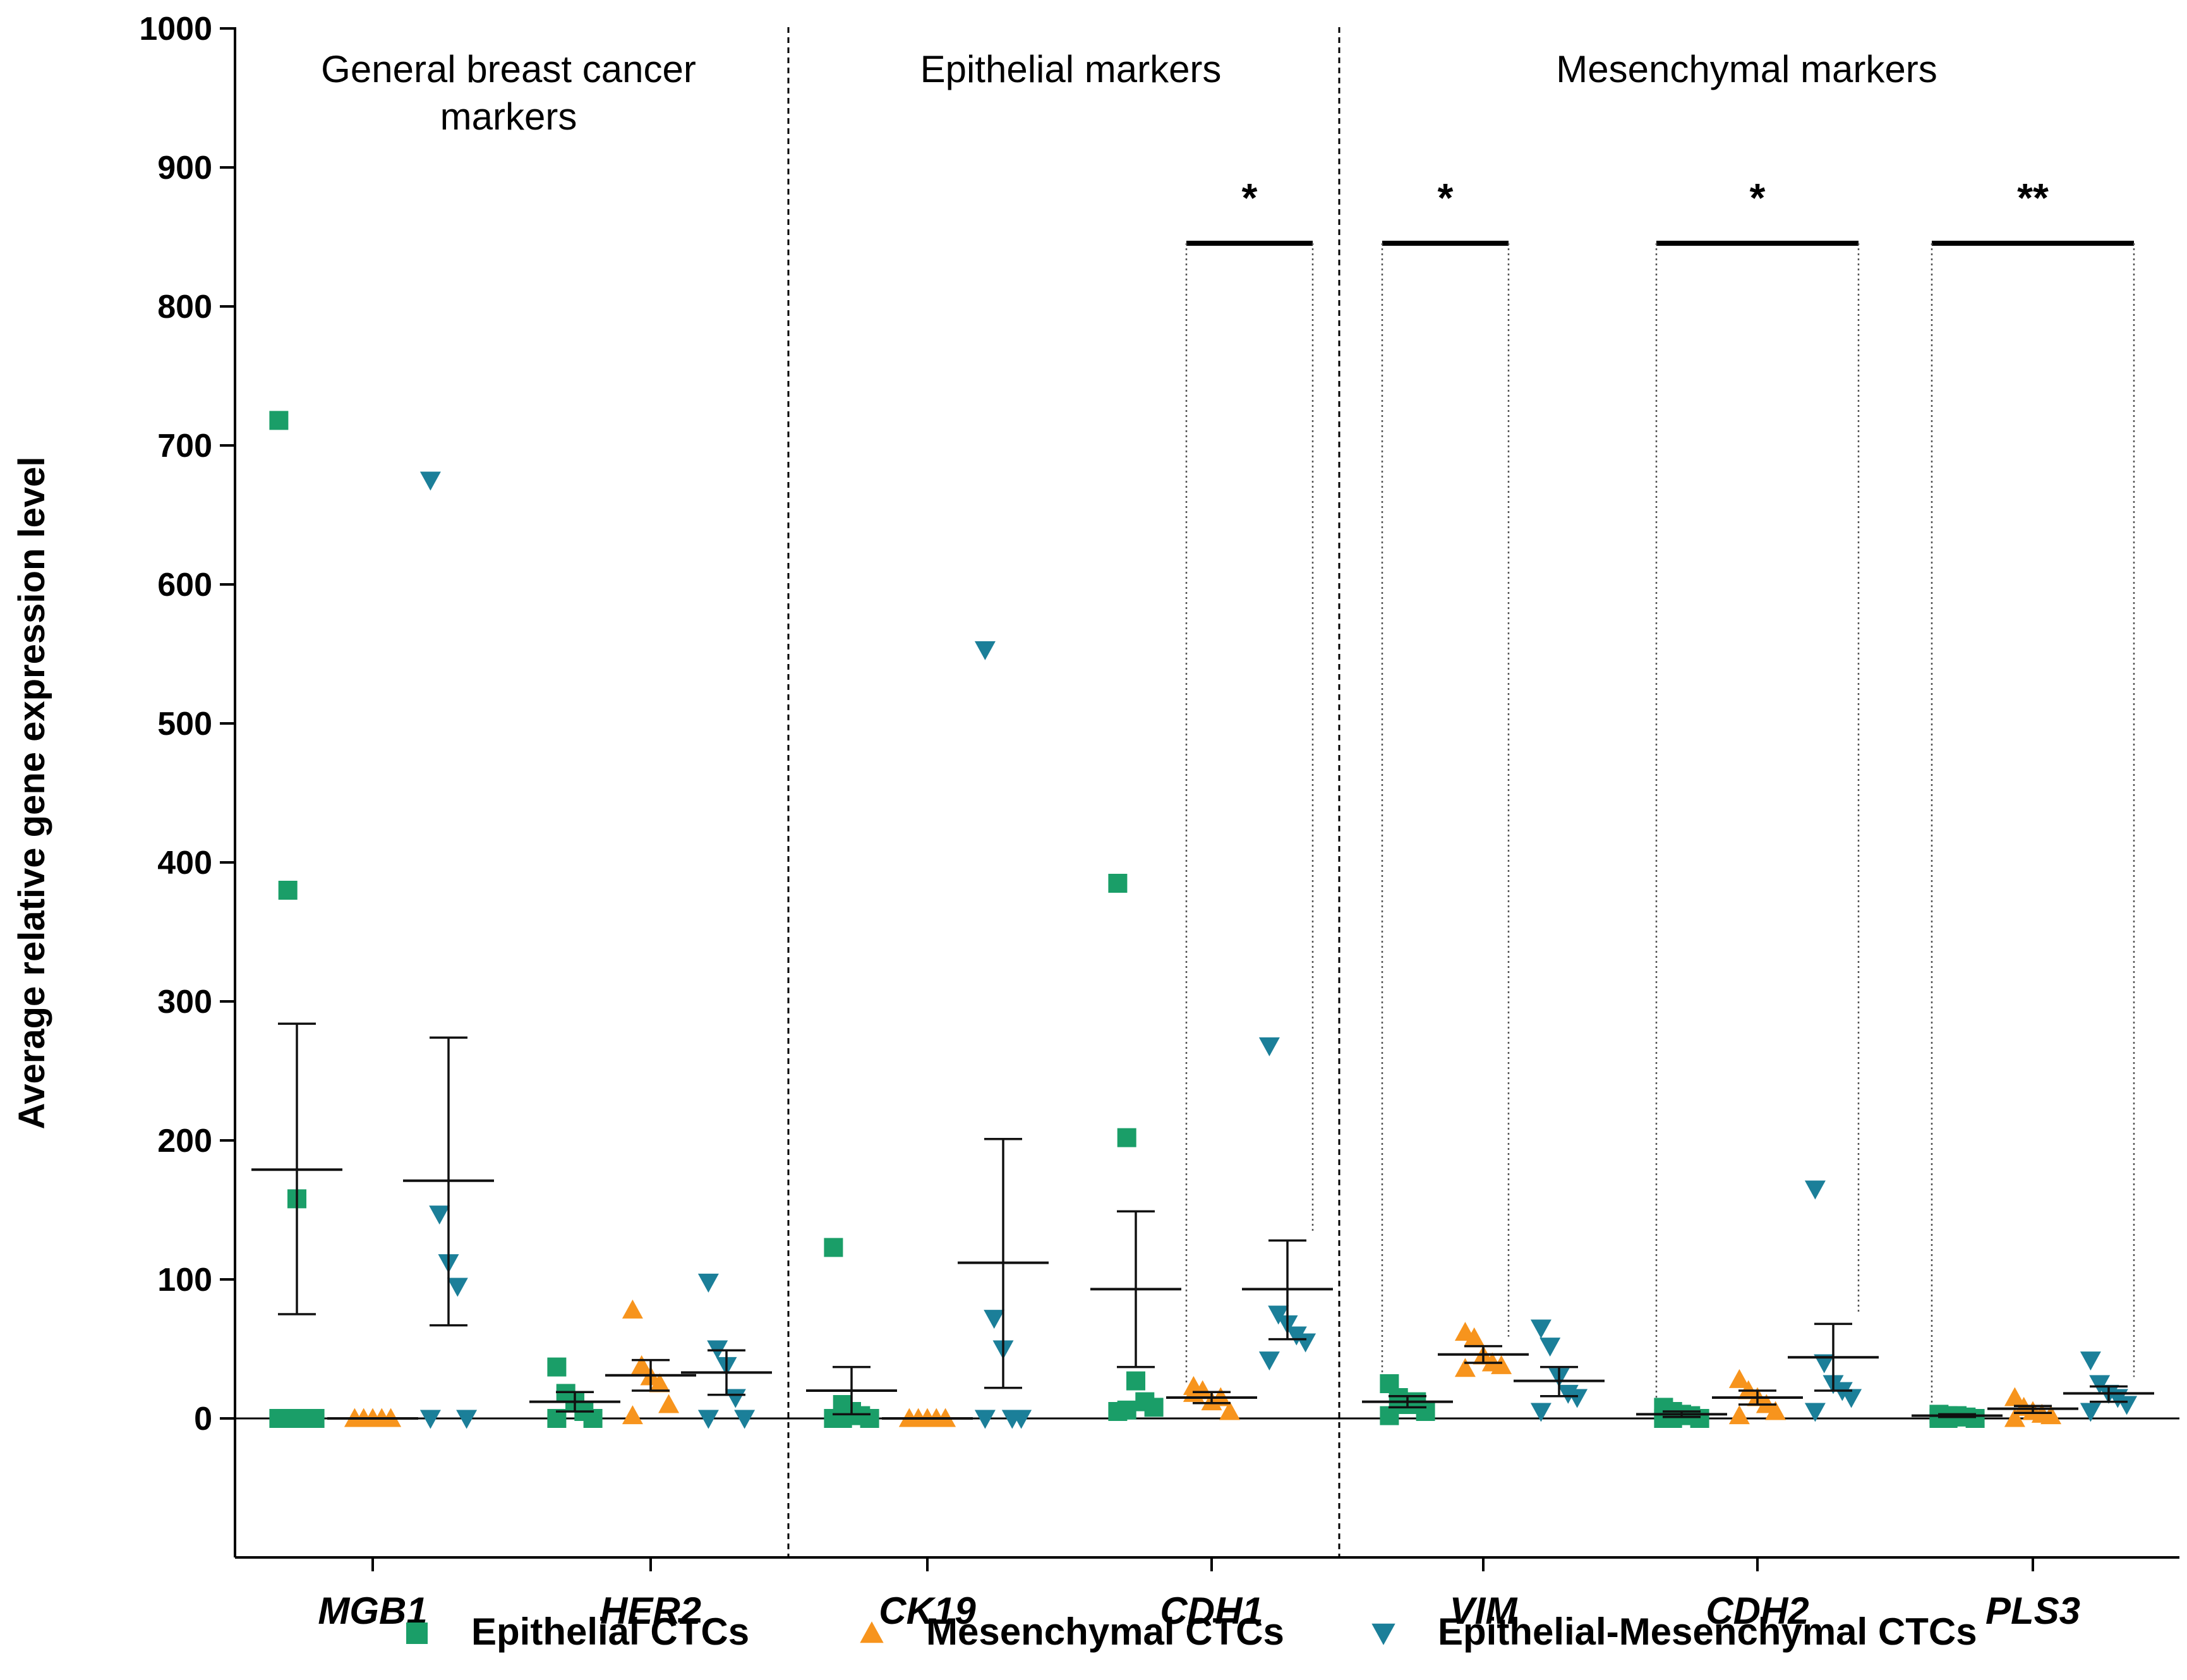  What do you see at coordinates (176, 29) in the screenshot?
I see `y-tick-label: 1000` at bounding box center [176, 29].